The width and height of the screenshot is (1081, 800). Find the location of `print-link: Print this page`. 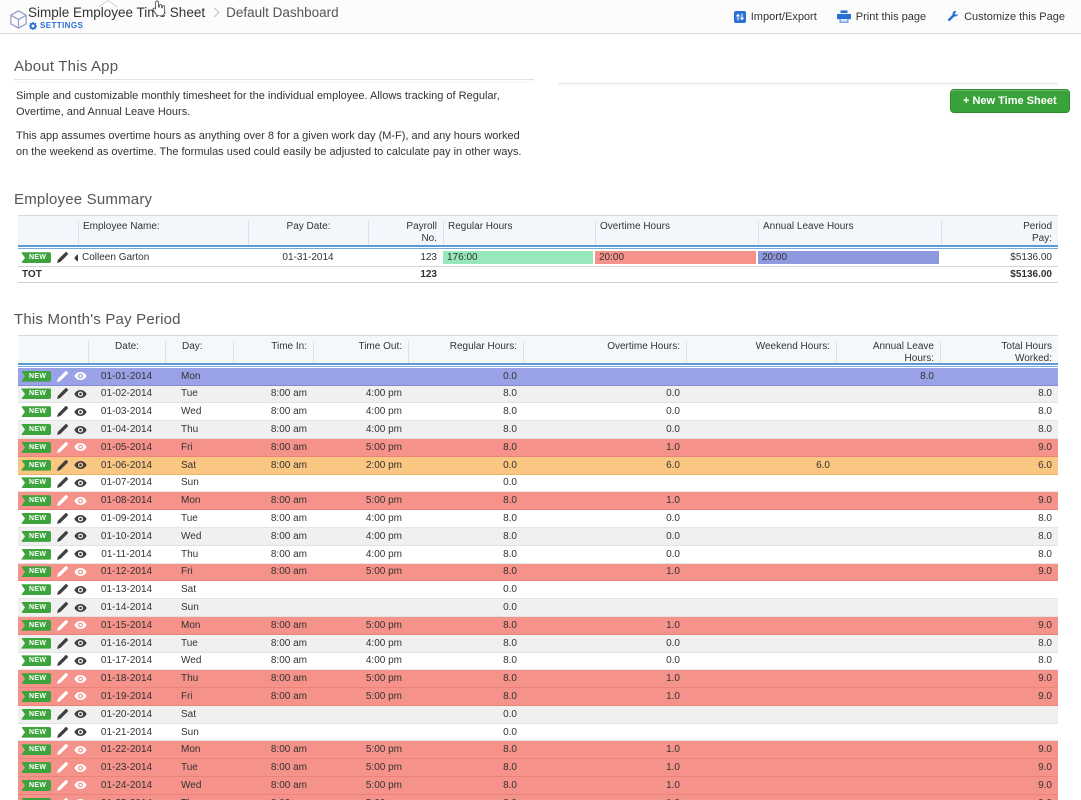

print-link: Print this page is located at coordinates (881, 16).